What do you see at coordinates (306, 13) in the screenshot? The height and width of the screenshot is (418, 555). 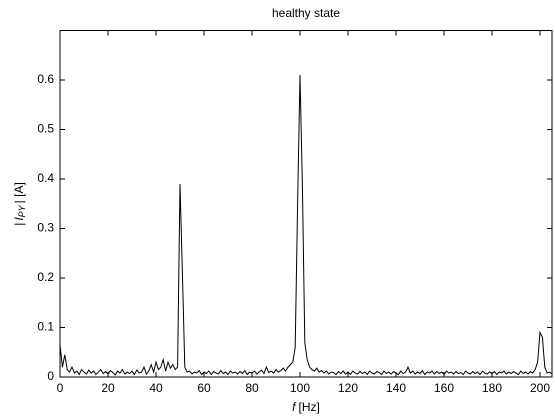 I see `chart-title: healthy state` at bounding box center [306, 13].